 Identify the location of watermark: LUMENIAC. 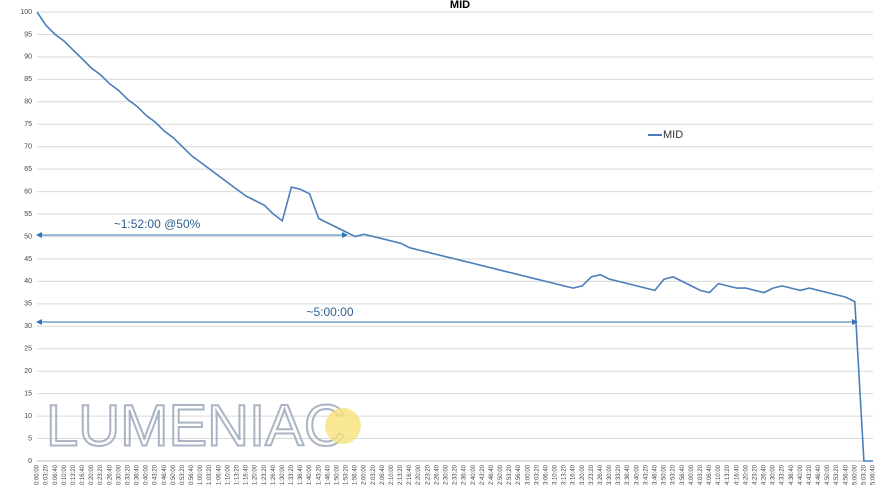
(196, 425).